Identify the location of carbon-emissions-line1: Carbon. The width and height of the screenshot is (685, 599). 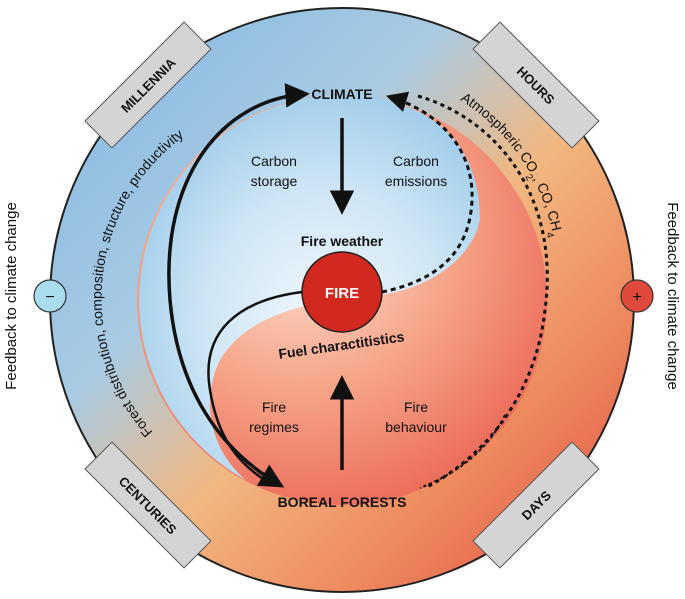
(416, 161).